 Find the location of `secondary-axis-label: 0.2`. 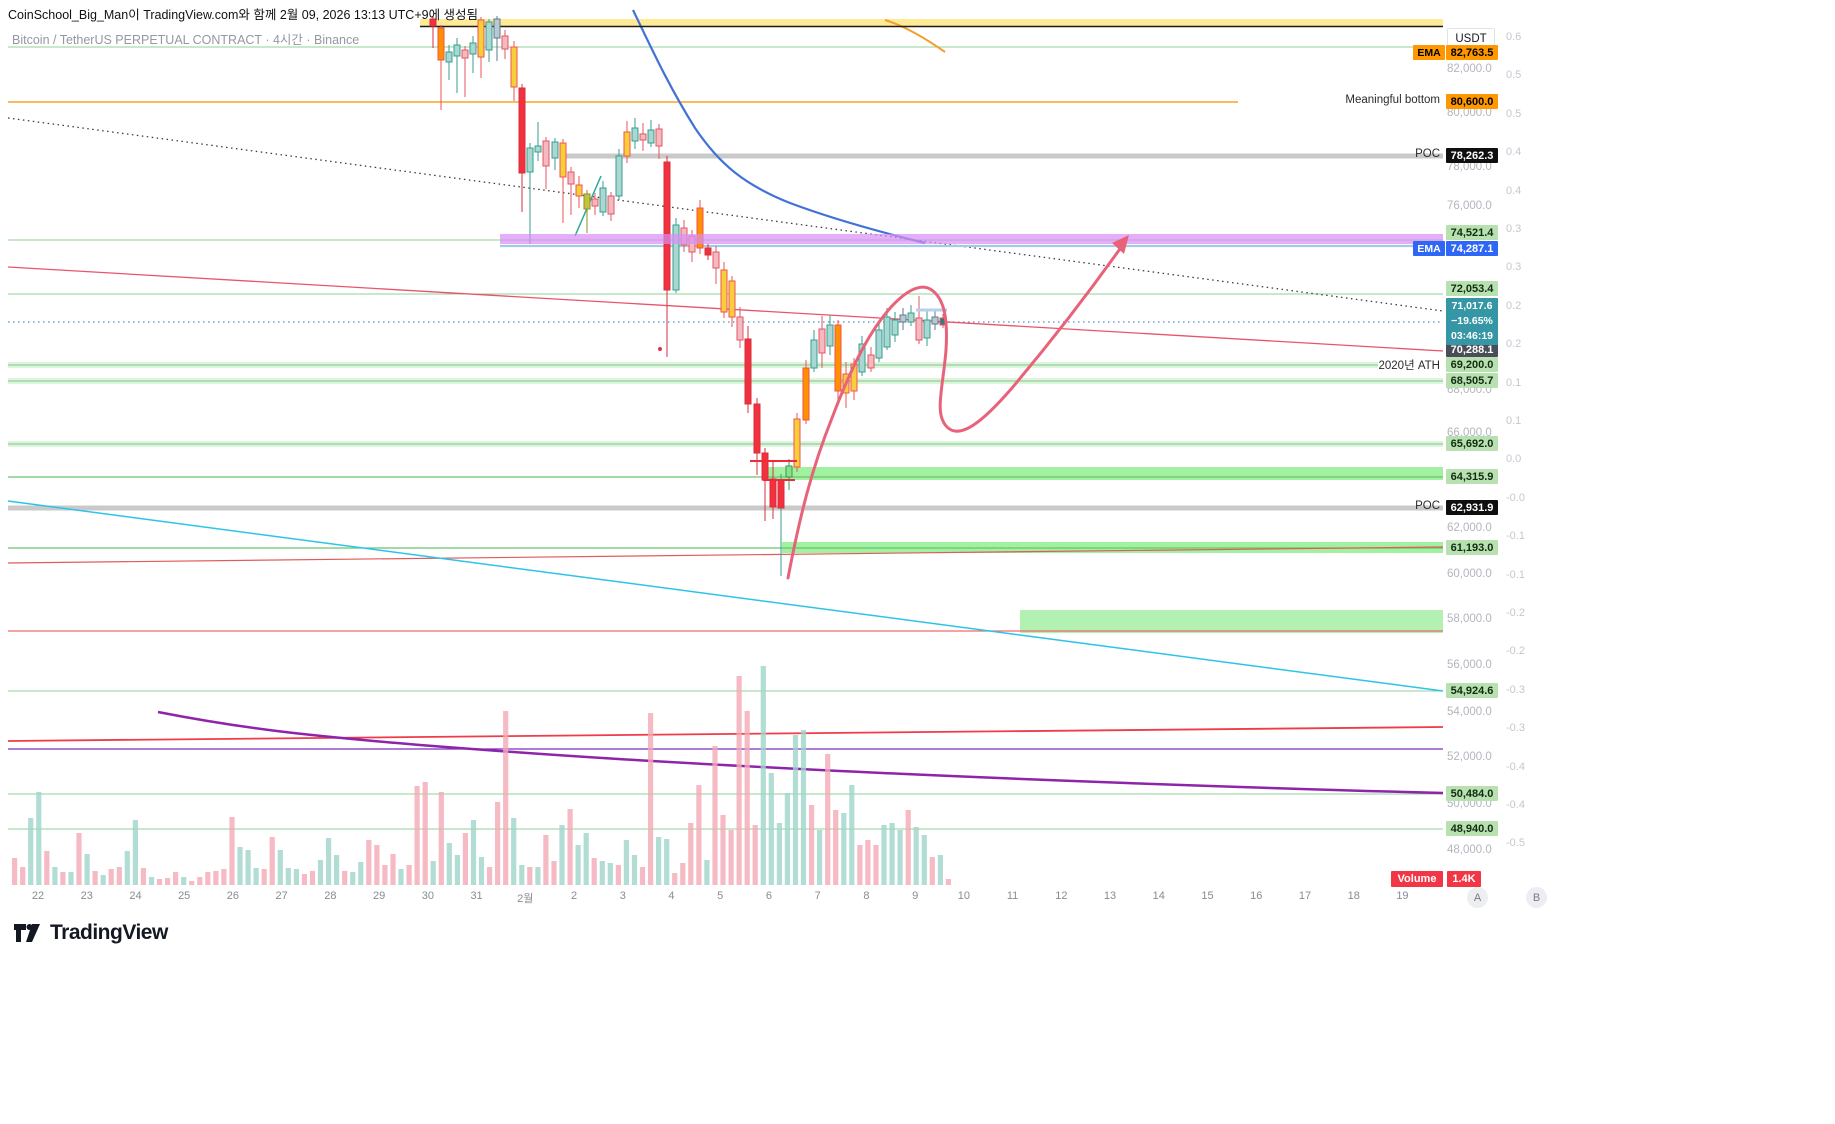

secondary-axis-label: 0.2 is located at coordinates (1514, 306).